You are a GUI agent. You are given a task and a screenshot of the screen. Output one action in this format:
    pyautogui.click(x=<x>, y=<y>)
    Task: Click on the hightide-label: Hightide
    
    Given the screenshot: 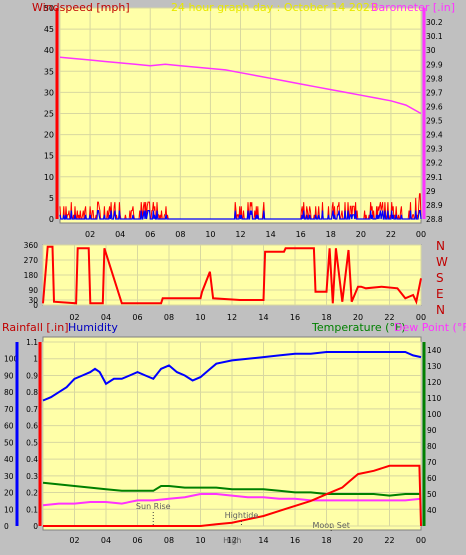 What is the action you would take?
    pyautogui.click(x=242, y=515)
    